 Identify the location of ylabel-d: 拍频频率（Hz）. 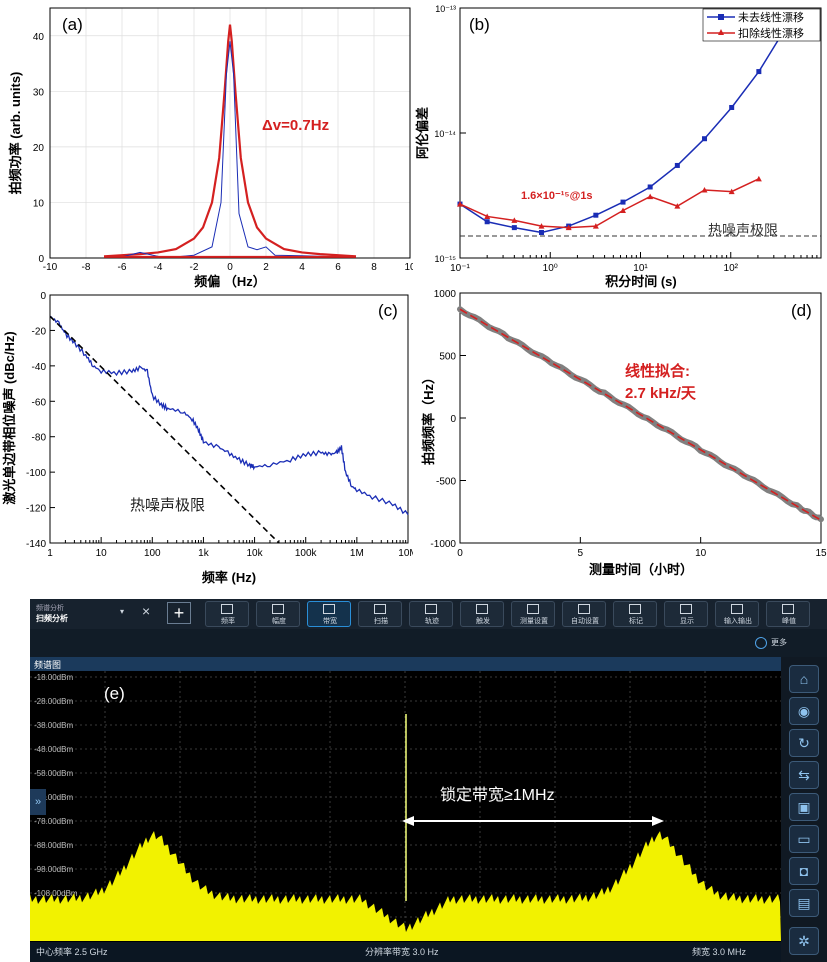
(428, 418).